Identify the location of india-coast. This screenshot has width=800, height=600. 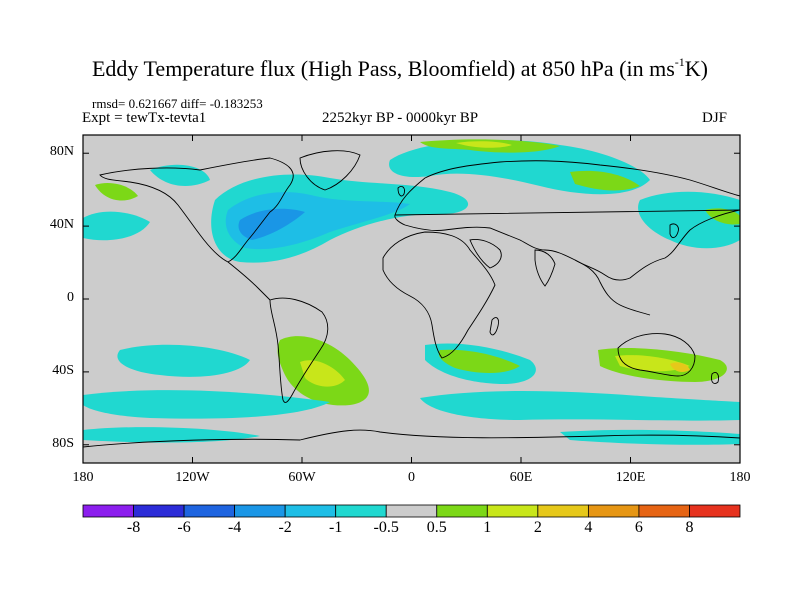
(545, 268).